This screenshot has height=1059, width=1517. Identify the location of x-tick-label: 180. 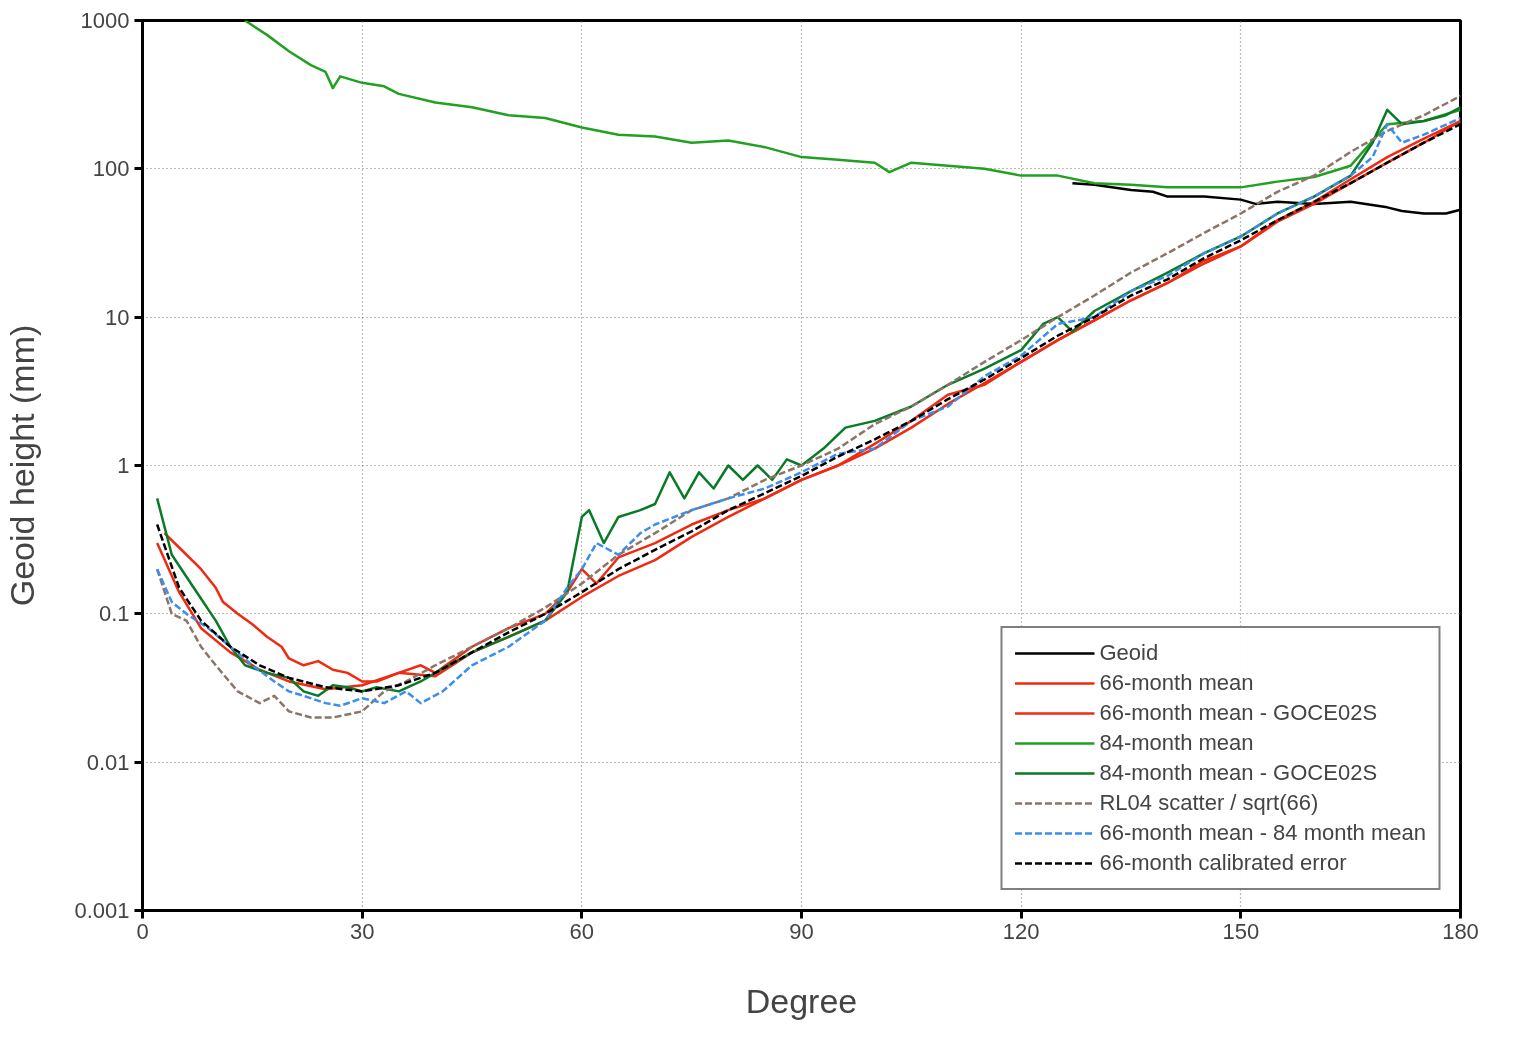
(1460, 931).